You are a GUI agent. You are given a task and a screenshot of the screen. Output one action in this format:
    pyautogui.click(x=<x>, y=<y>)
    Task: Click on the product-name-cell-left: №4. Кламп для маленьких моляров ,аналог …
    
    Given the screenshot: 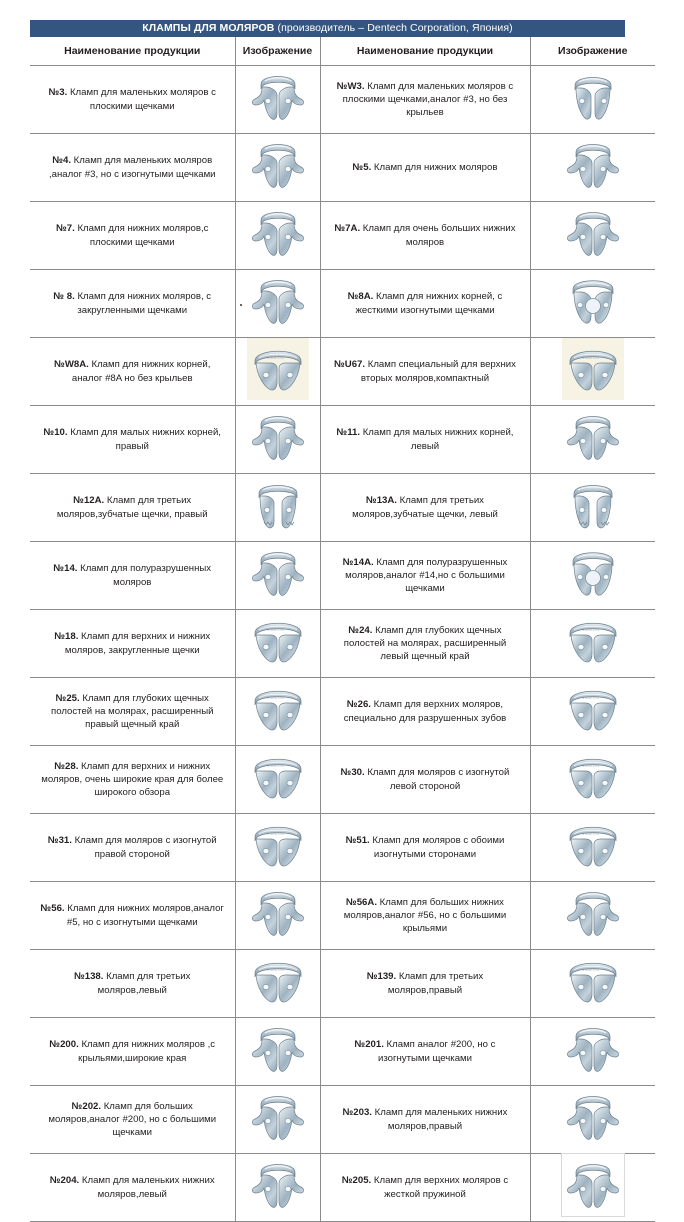 What is the action you would take?
    pyautogui.click(x=133, y=167)
    